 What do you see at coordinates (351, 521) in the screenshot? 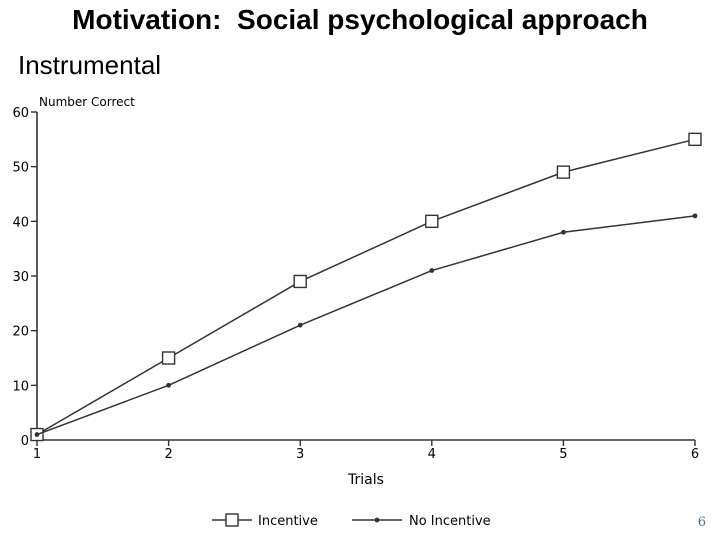
I see `chart-legend: Incentive No Incentive` at bounding box center [351, 521].